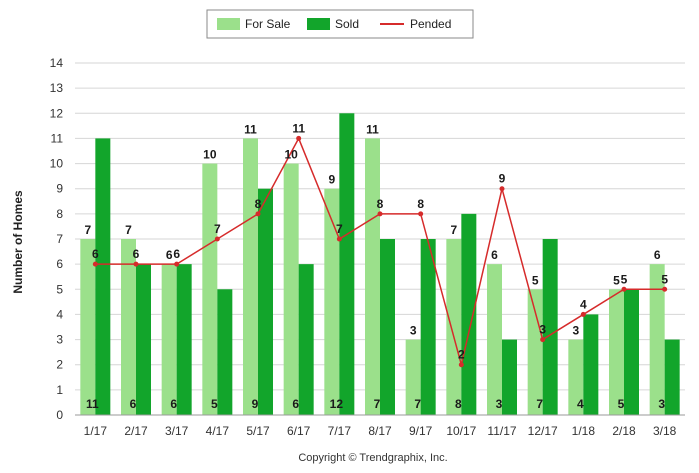 Image resolution: width=699 pixels, height=473 pixels. What do you see at coordinates (542, 330) in the screenshot?
I see `pended-value-label: 3` at bounding box center [542, 330].